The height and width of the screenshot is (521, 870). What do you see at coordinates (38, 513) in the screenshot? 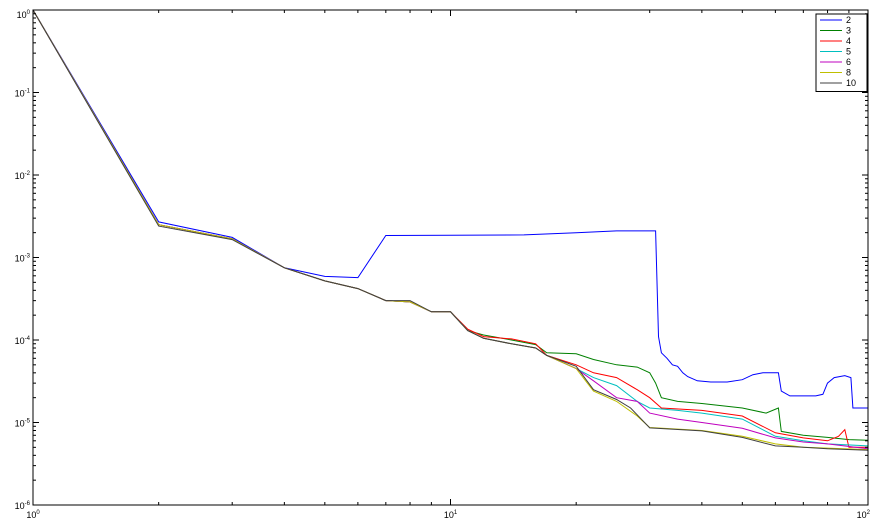
I see `x-tick-exponent: 0` at bounding box center [38, 513].